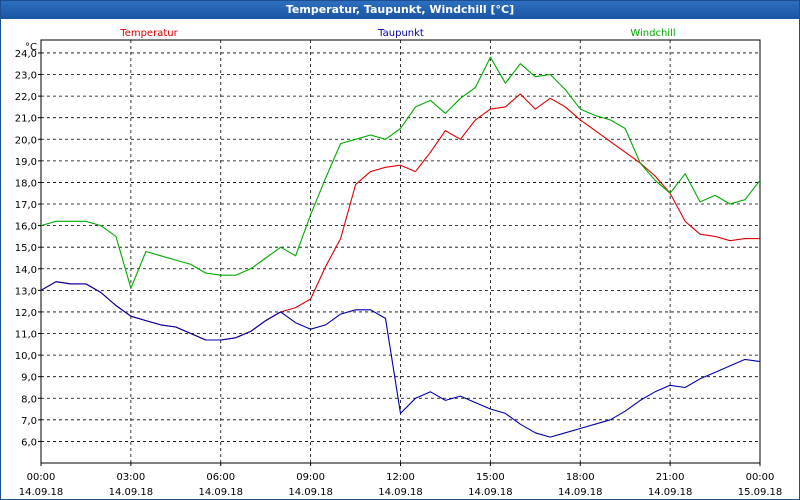 The height and width of the screenshot is (500, 800). Describe the element at coordinates (26, 119) in the screenshot. I see `y-tick-label: 21,0` at that location.